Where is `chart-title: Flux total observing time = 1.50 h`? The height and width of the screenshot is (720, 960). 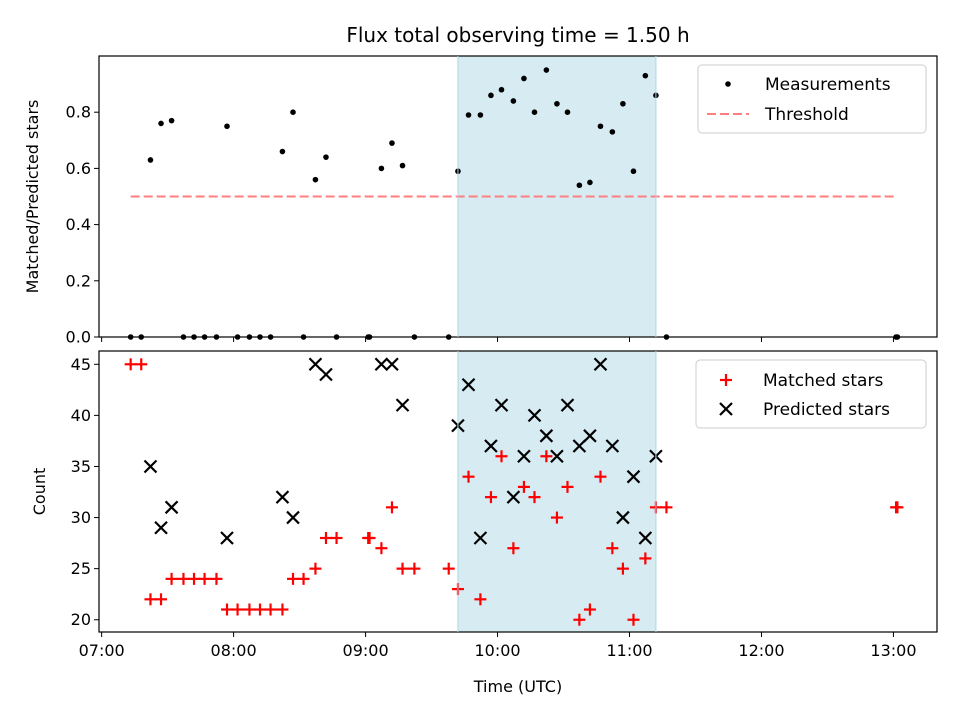
chart-title: Flux total observing time = 1.50 h is located at coordinates (517, 35).